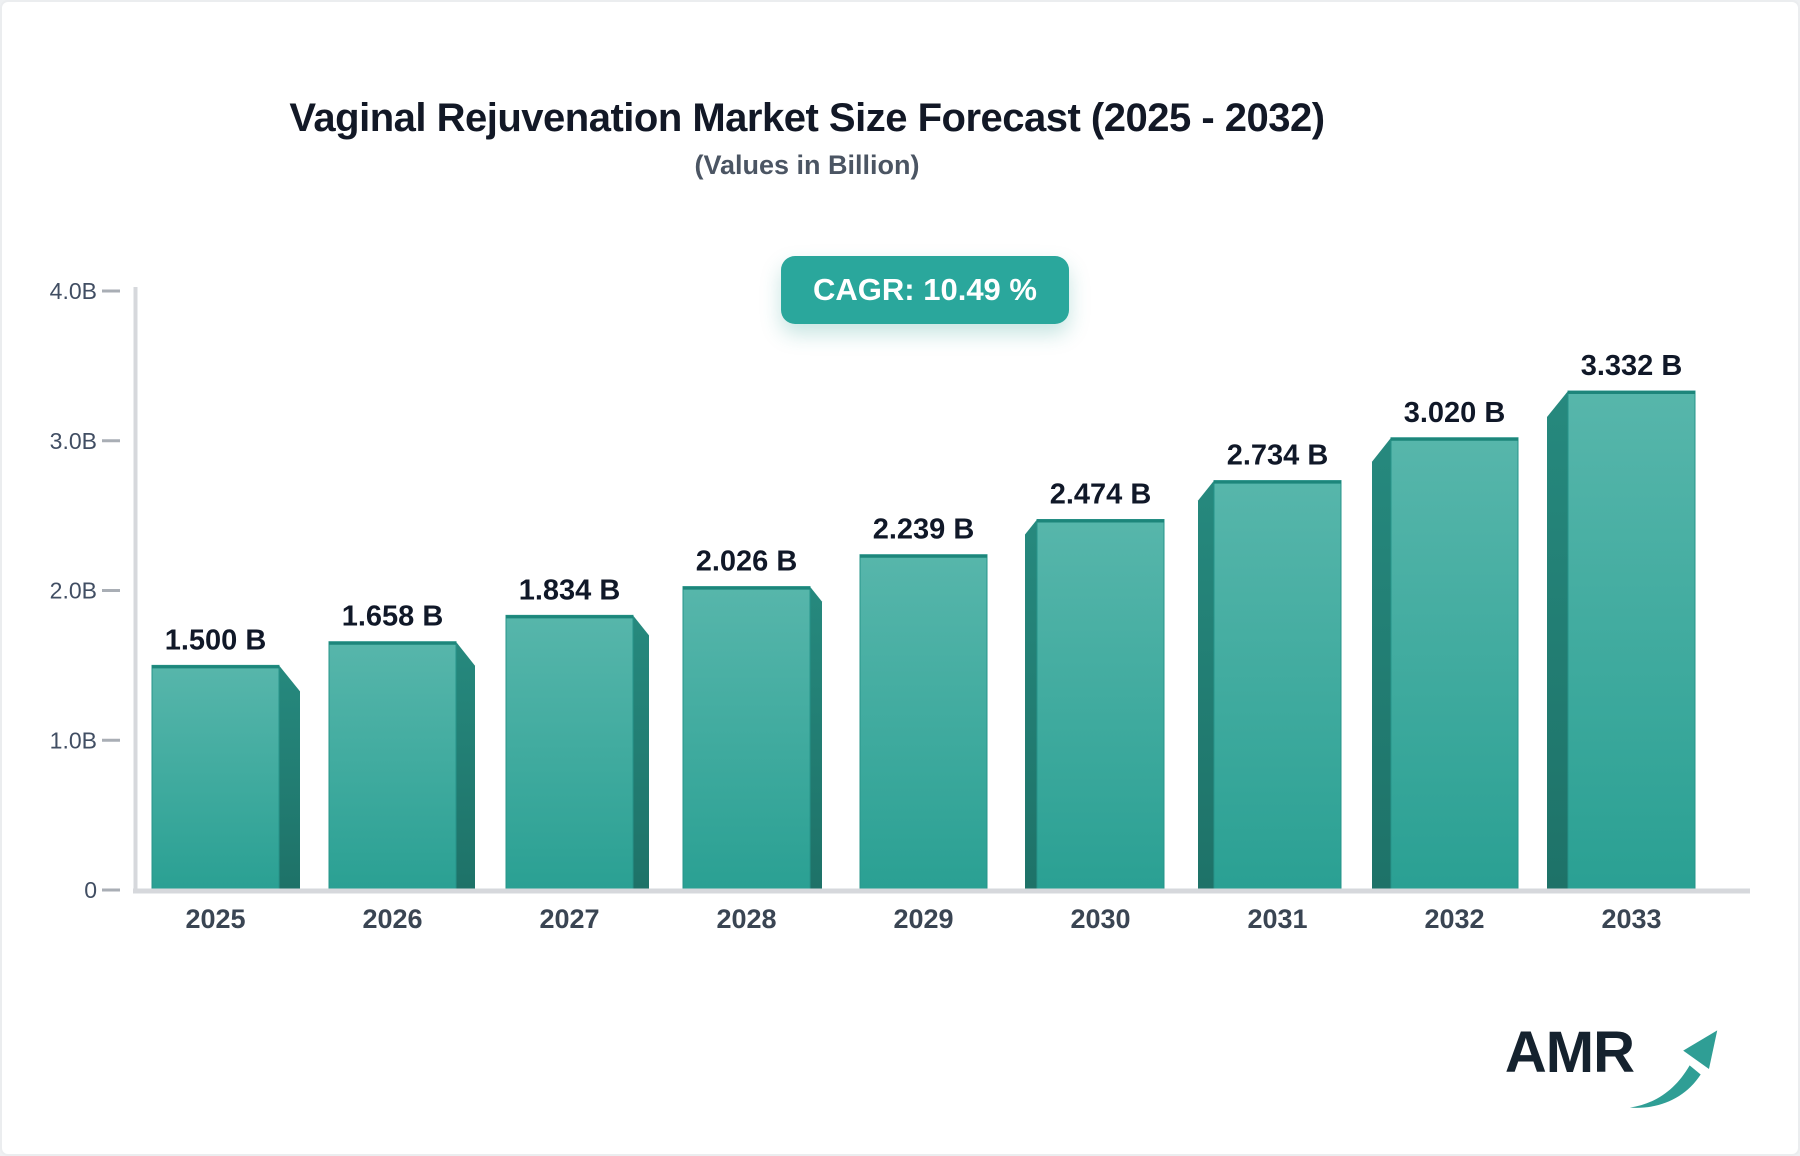  Describe the element at coordinates (216, 640) in the screenshot. I see `bar-value-label: 1.500 B` at that location.